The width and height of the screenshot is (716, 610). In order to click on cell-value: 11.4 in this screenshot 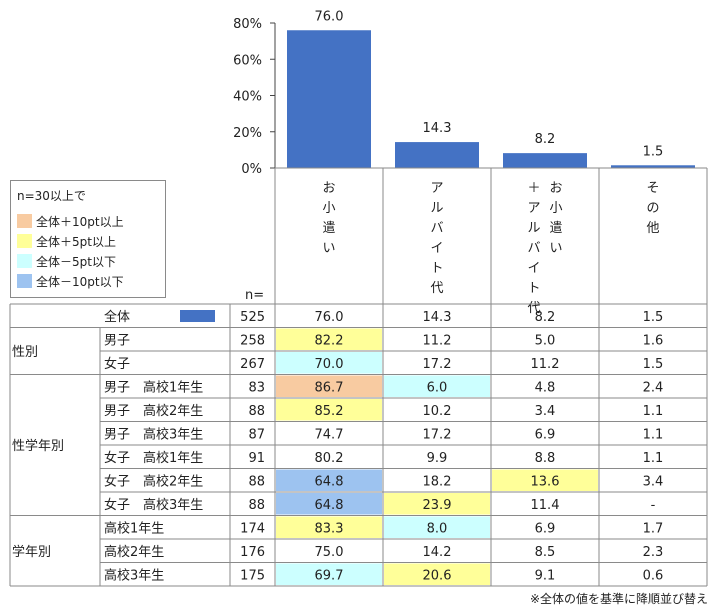, I will do `click(545, 505)`.